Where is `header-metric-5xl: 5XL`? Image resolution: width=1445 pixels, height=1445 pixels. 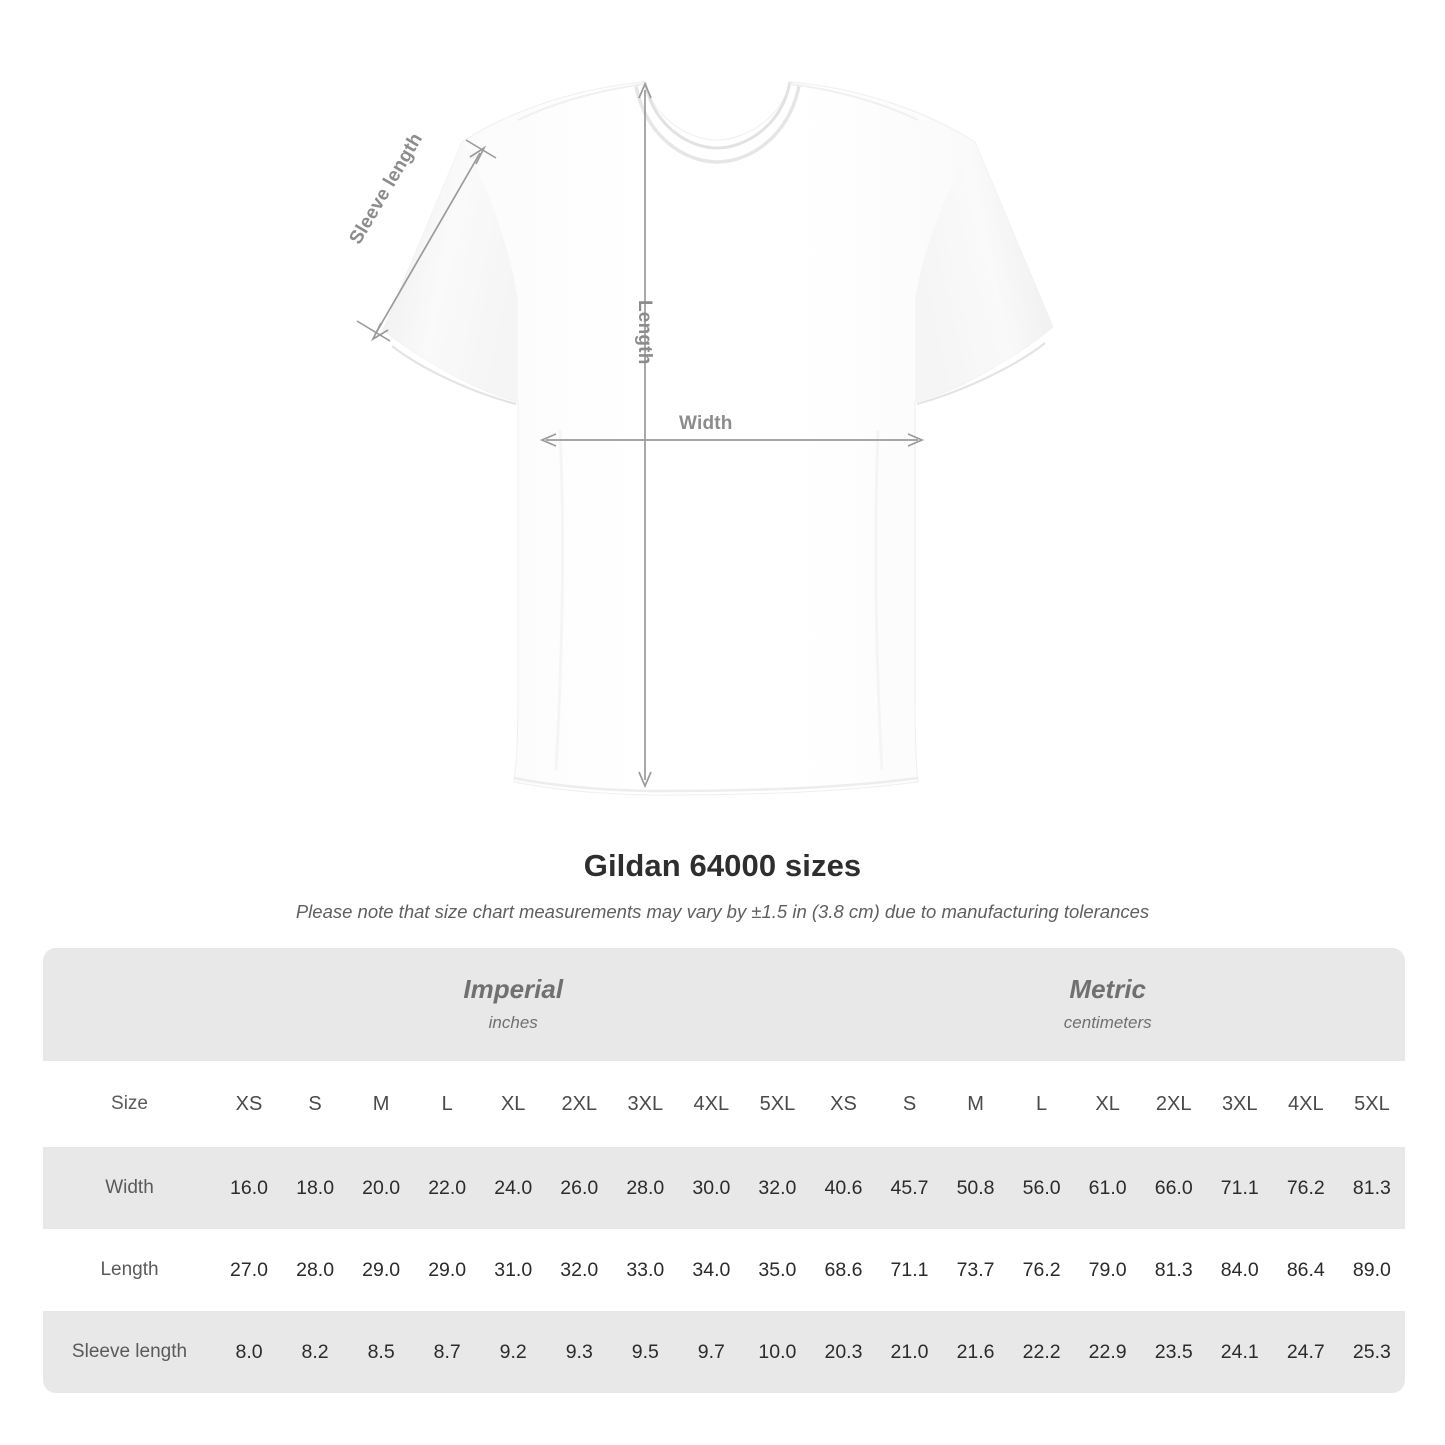
header-metric-5xl: 5XL is located at coordinates (1371, 1104).